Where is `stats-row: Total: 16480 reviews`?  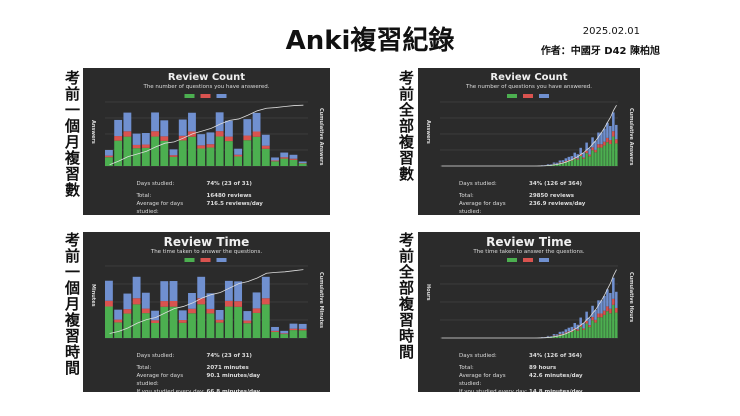 stats-row: Total: 16480 reviews is located at coordinates (200, 196).